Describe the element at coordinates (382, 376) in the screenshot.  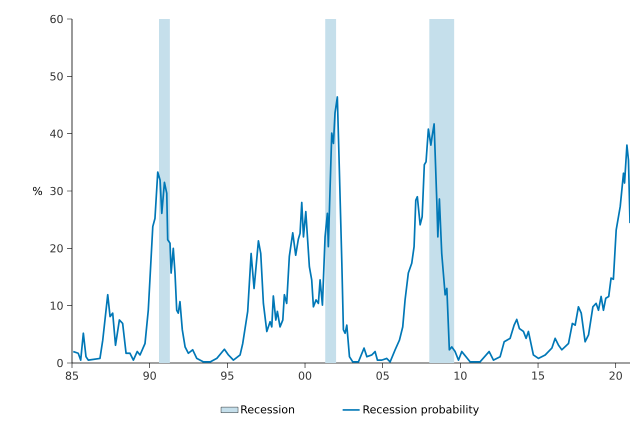
I see `x-tick-label: 05` at that location.